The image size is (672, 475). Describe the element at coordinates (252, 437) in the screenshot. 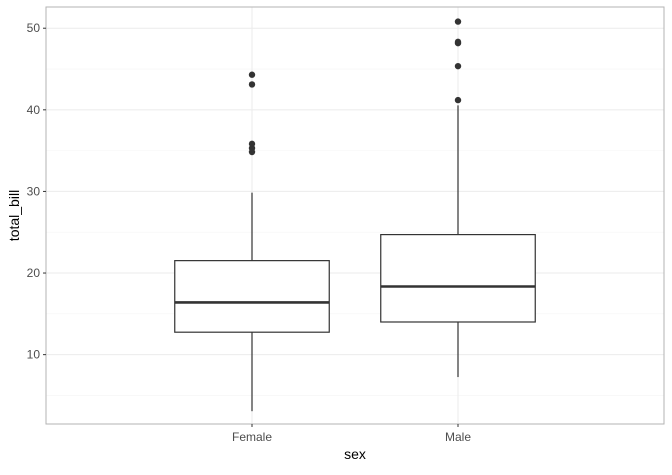

I see `x-tick-label: Female` at that location.